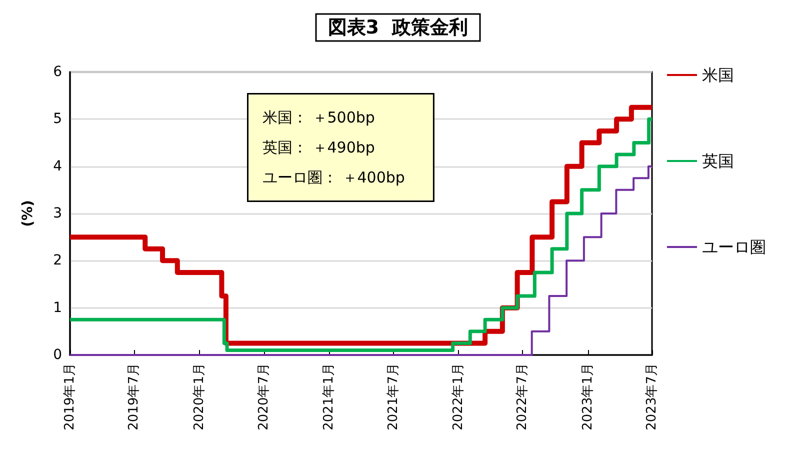 This screenshot has width=791, height=462. Describe the element at coordinates (718, 161) in the screenshot. I see `legend-label: 英国` at that location.